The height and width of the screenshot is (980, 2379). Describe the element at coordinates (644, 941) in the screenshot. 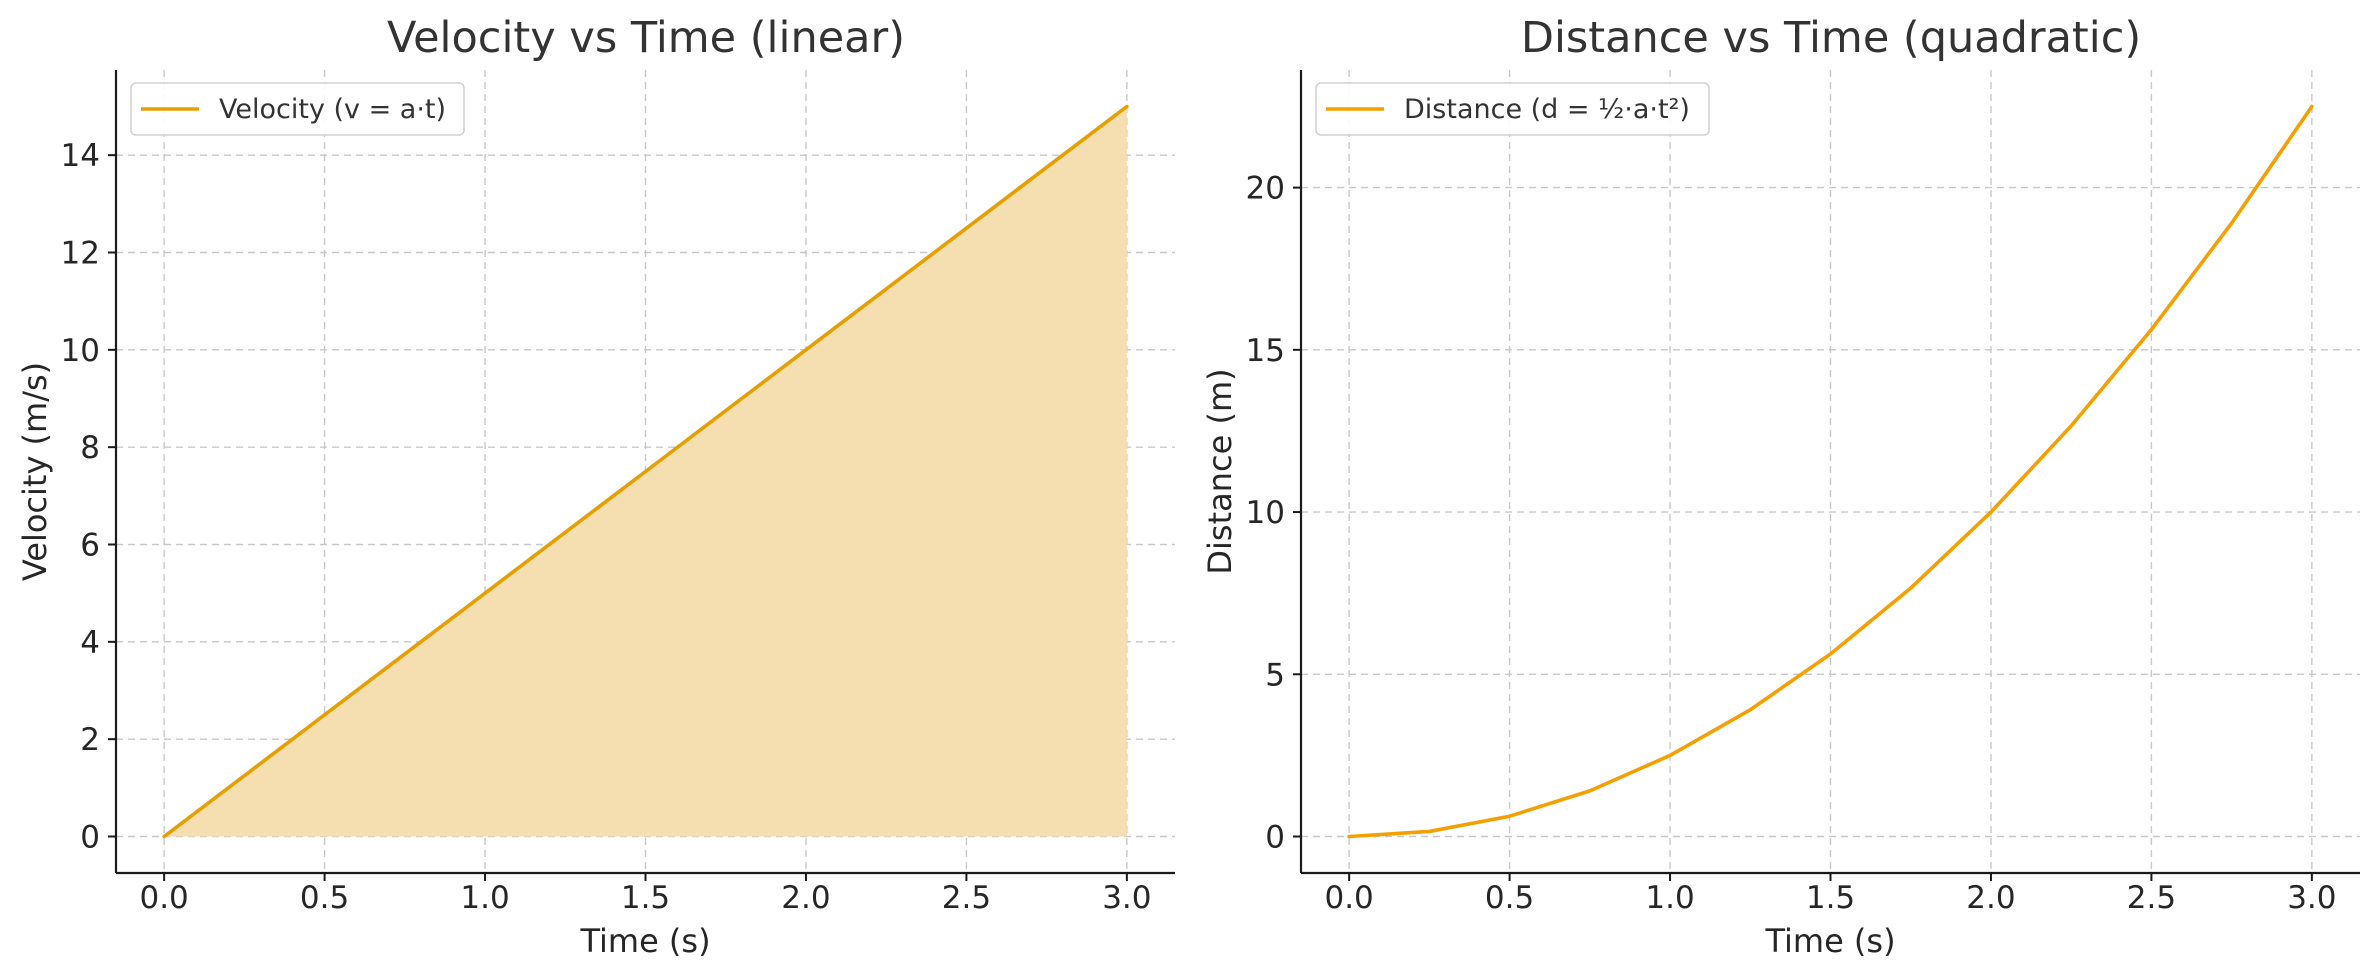

I see `velocity-x-axis-label: Time (s)` at that location.